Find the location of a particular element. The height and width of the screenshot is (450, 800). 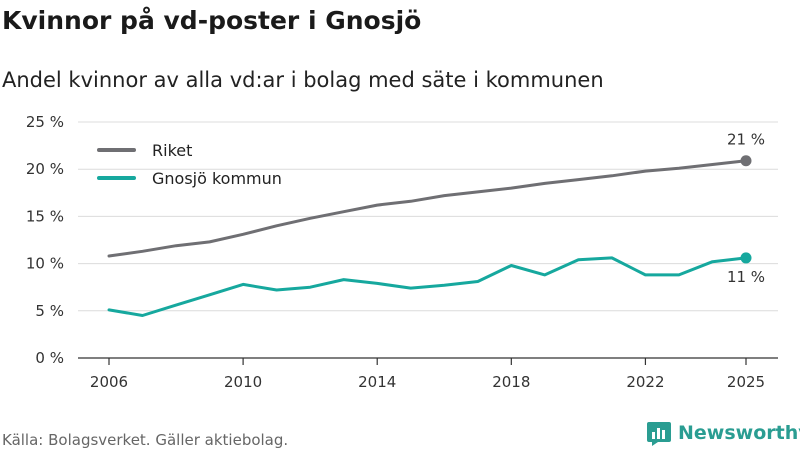

legend-label: Riket is located at coordinates (172, 150).